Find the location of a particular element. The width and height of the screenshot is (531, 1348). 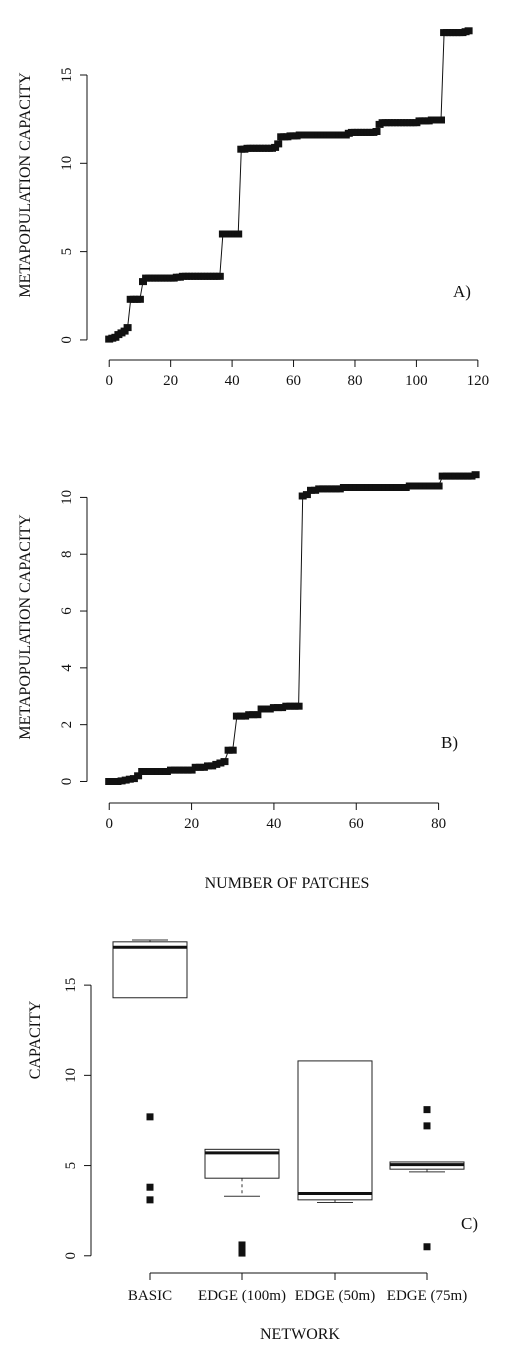

x-tick-label: 20 is located at coordinates (170, 381).